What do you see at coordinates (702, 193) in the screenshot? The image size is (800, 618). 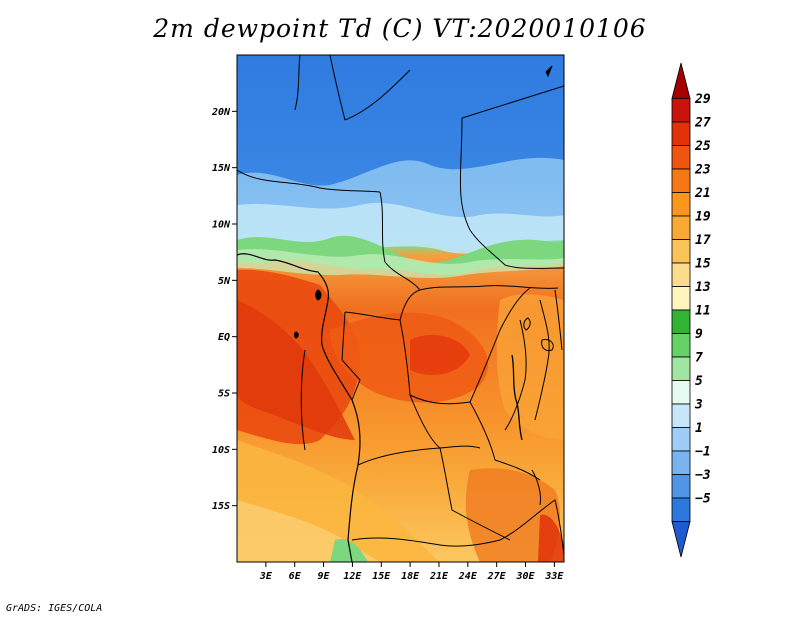 I see `colorbar-label: 21` at bounding box center [702, 193].